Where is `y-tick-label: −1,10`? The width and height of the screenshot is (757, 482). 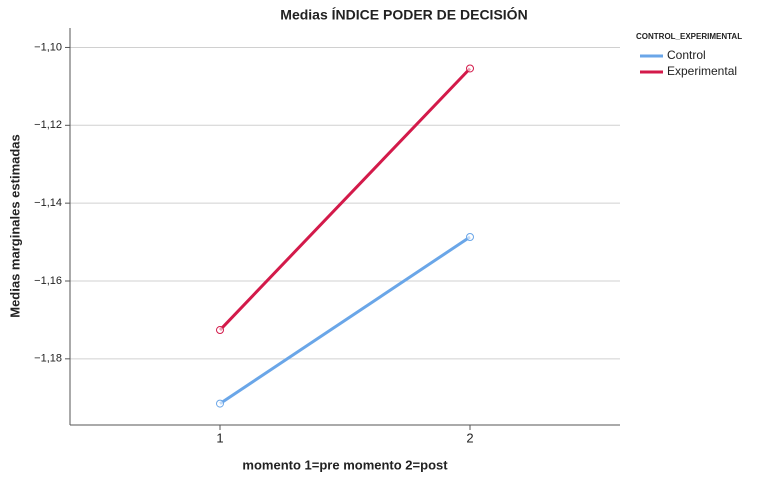
y-tick-label: −1,10 is located at coordinates (48, 47).